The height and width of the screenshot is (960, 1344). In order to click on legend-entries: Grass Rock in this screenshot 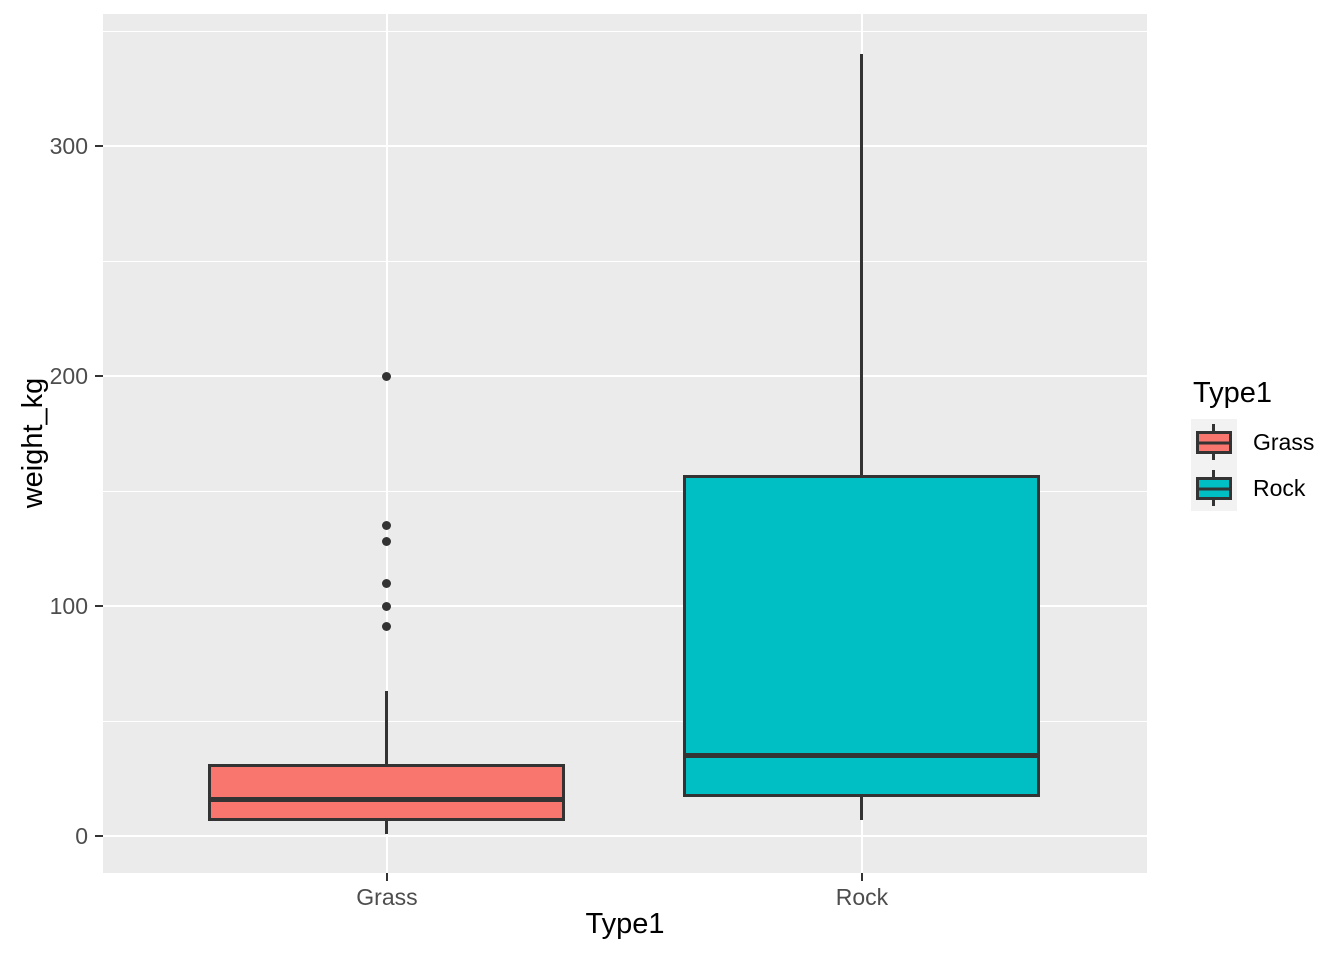, I will do `click(1252, 465)`.